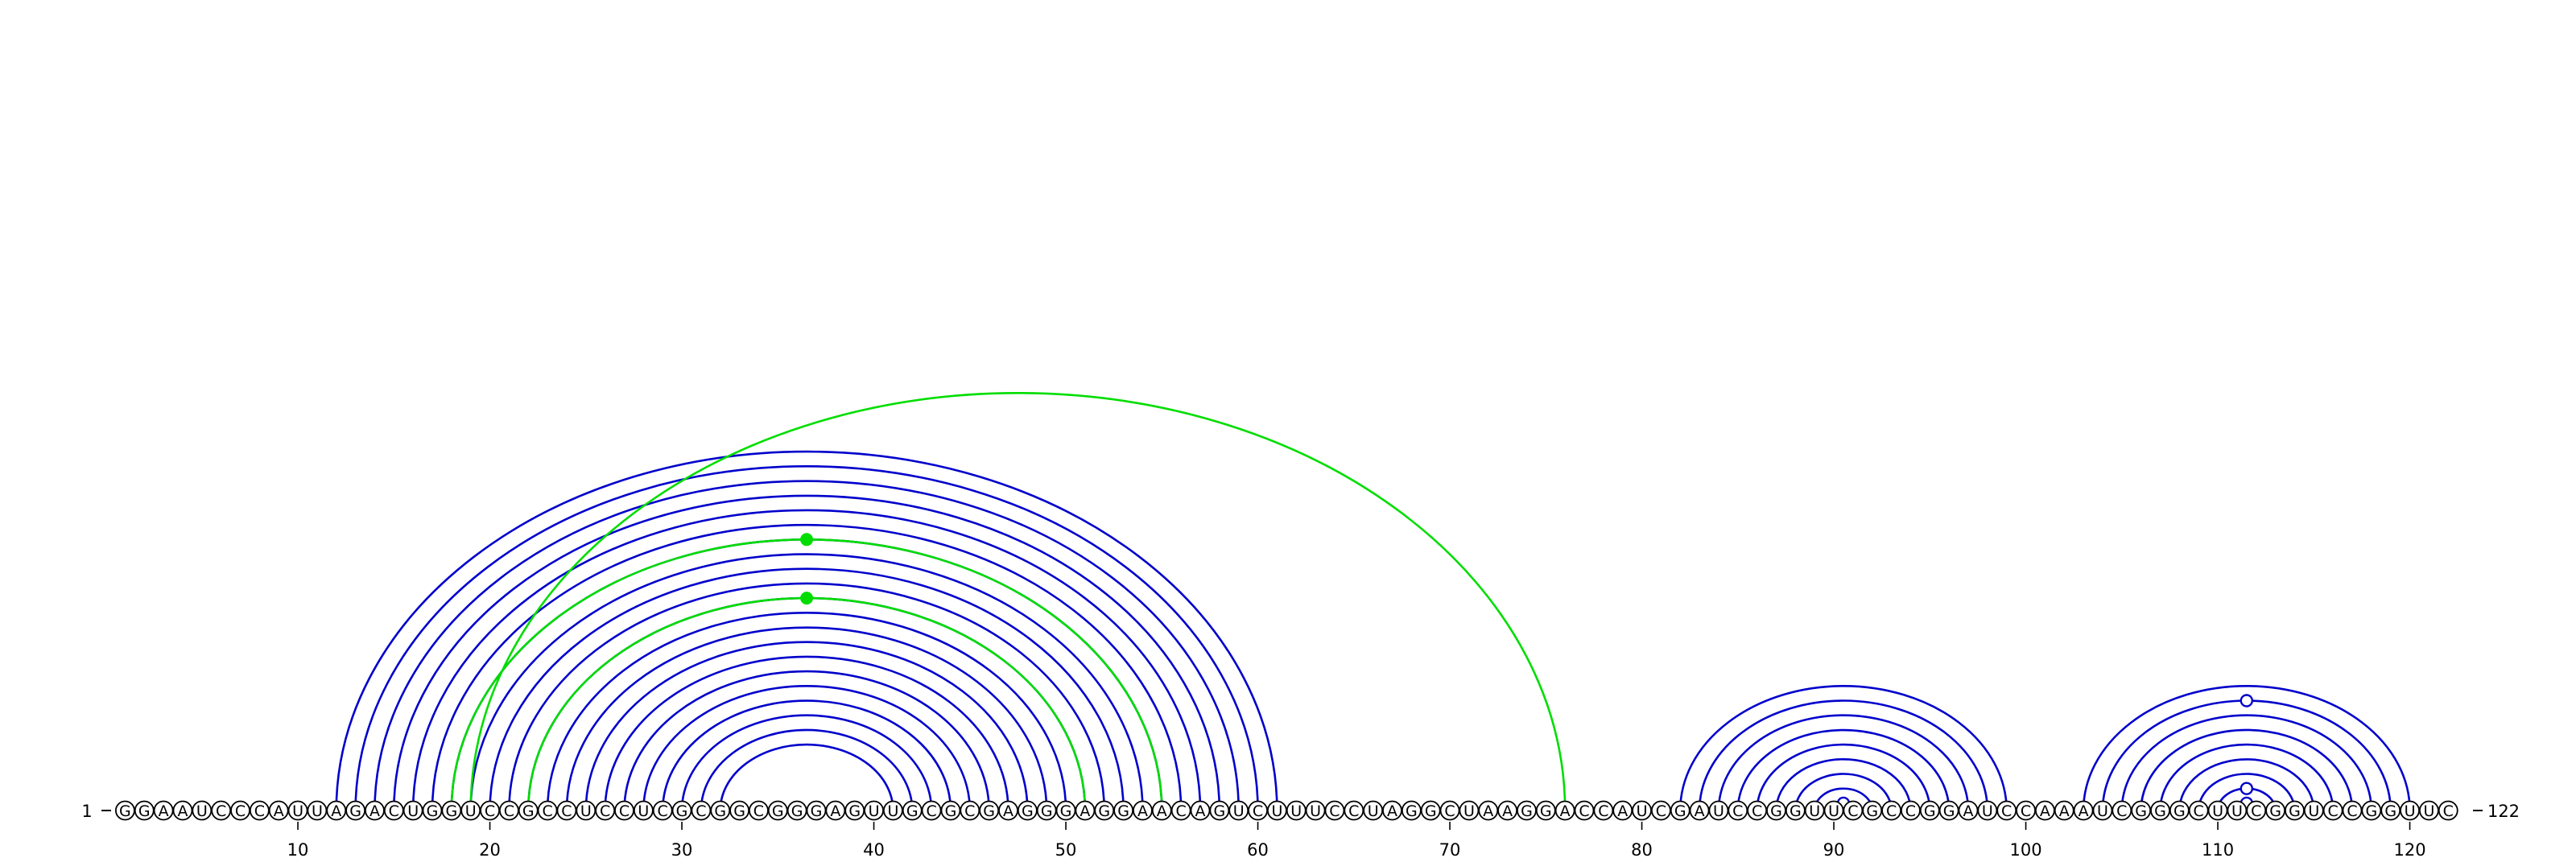 The height and width of the screenshot is (858, 2576). Describe the element at coordinates (1833, 811) in the screenshot. I see `nucleotide-90: U` at that location.